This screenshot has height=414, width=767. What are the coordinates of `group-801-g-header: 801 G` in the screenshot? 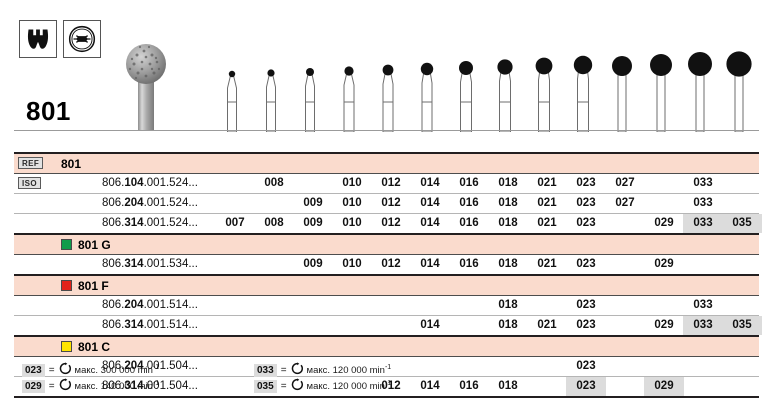 It's located at (386, 244).